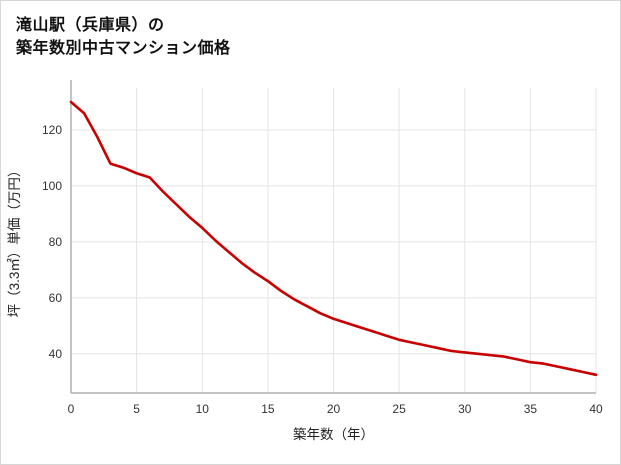 The height and width of the screenshot is (465, 621). Describe the element at coordinates (90, 25) in the screenshot. I see `chart-title-line1: 滝山駅（兵庫県）の` at that location.